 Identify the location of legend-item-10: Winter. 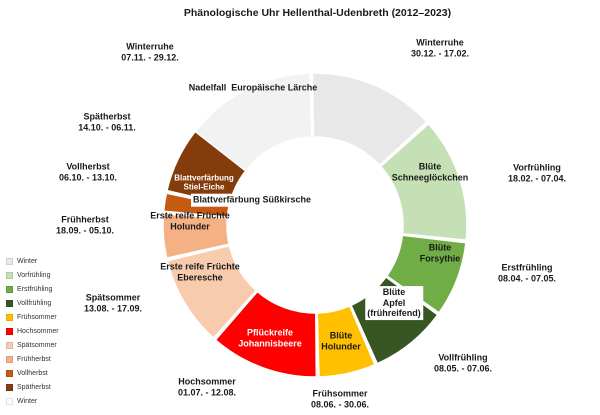
(32, 401).